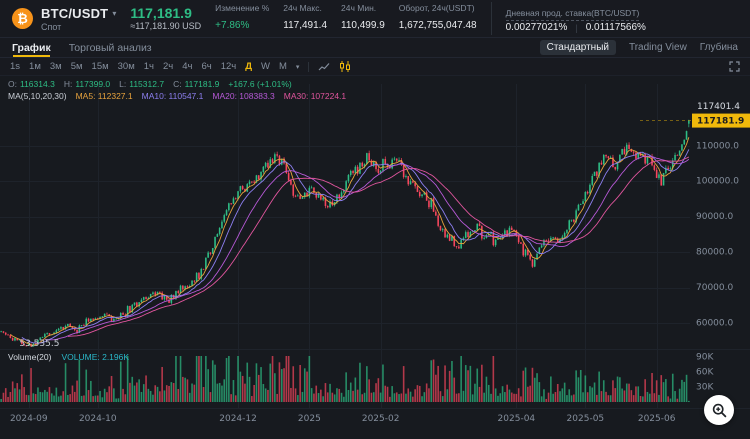 This screenshot has height=439, width=750. What do you see at coordinates (577, 47) in the screenshot?
I see `mode-standard-button: Стандартный` at bounding box center [577, 47].